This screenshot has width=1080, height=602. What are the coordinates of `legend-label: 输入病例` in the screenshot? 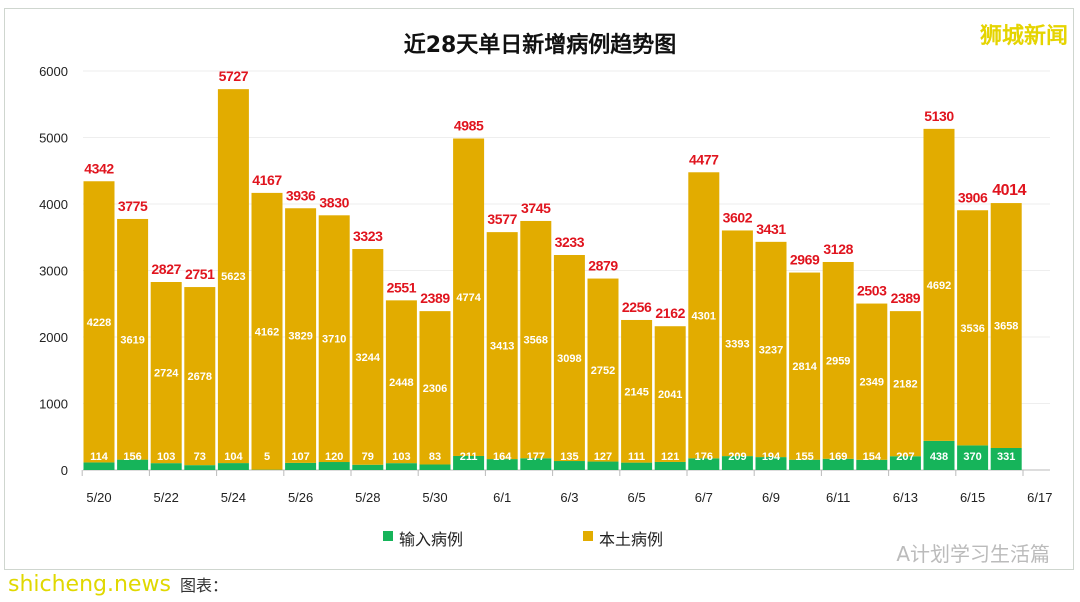 It's located at (431, 539).